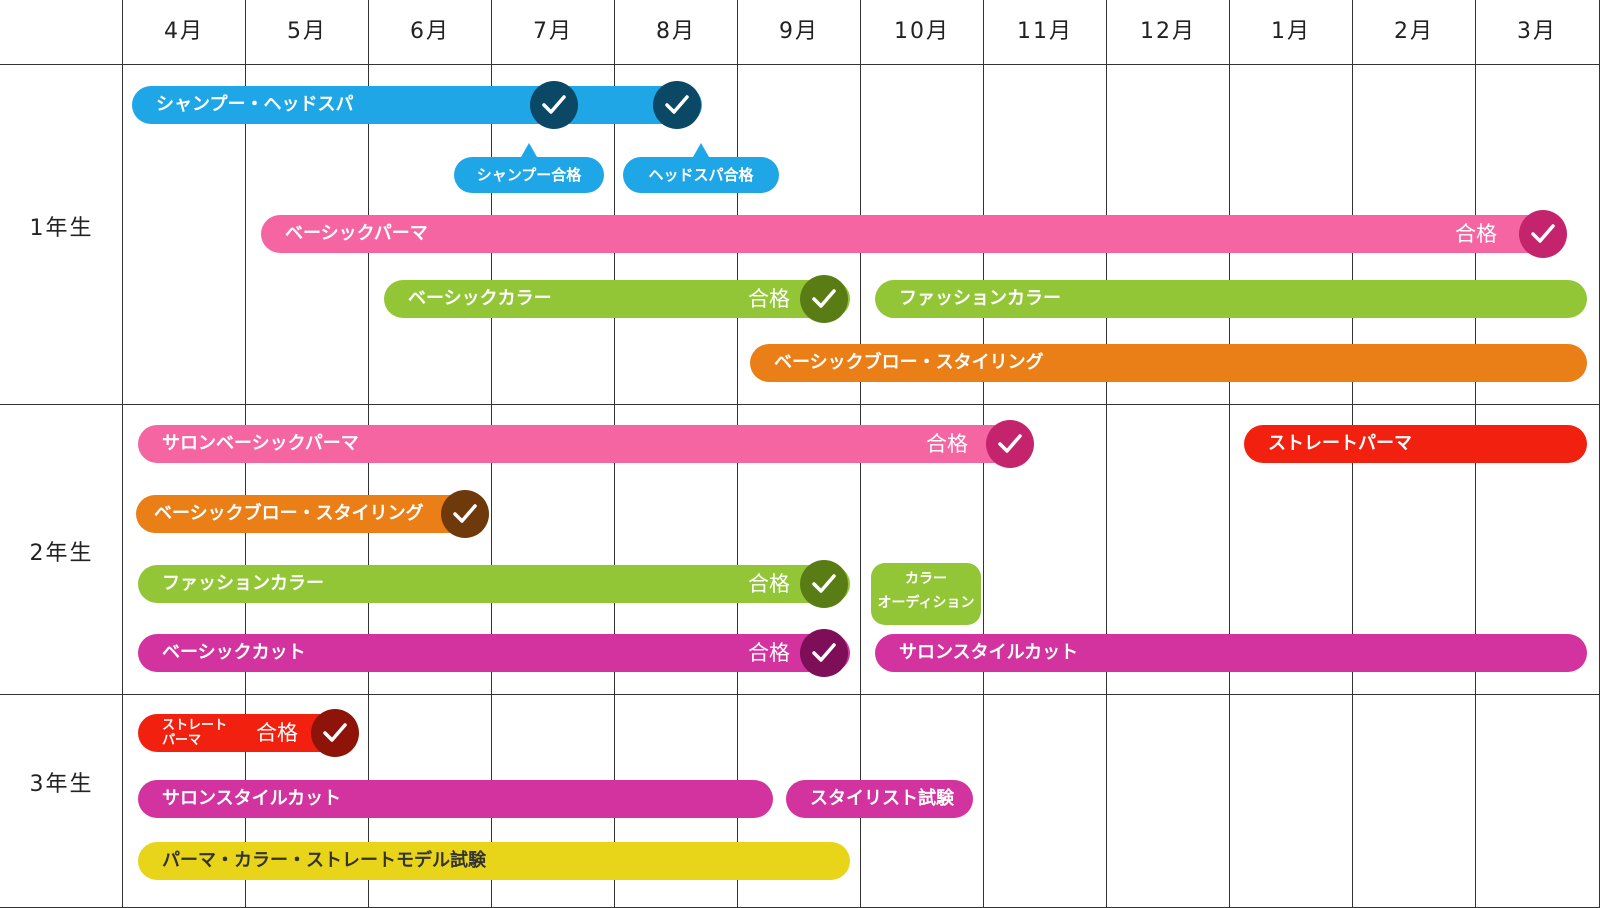 The image size is (1600, 908). I want to click on month-label: 9月, so click(799, 31).